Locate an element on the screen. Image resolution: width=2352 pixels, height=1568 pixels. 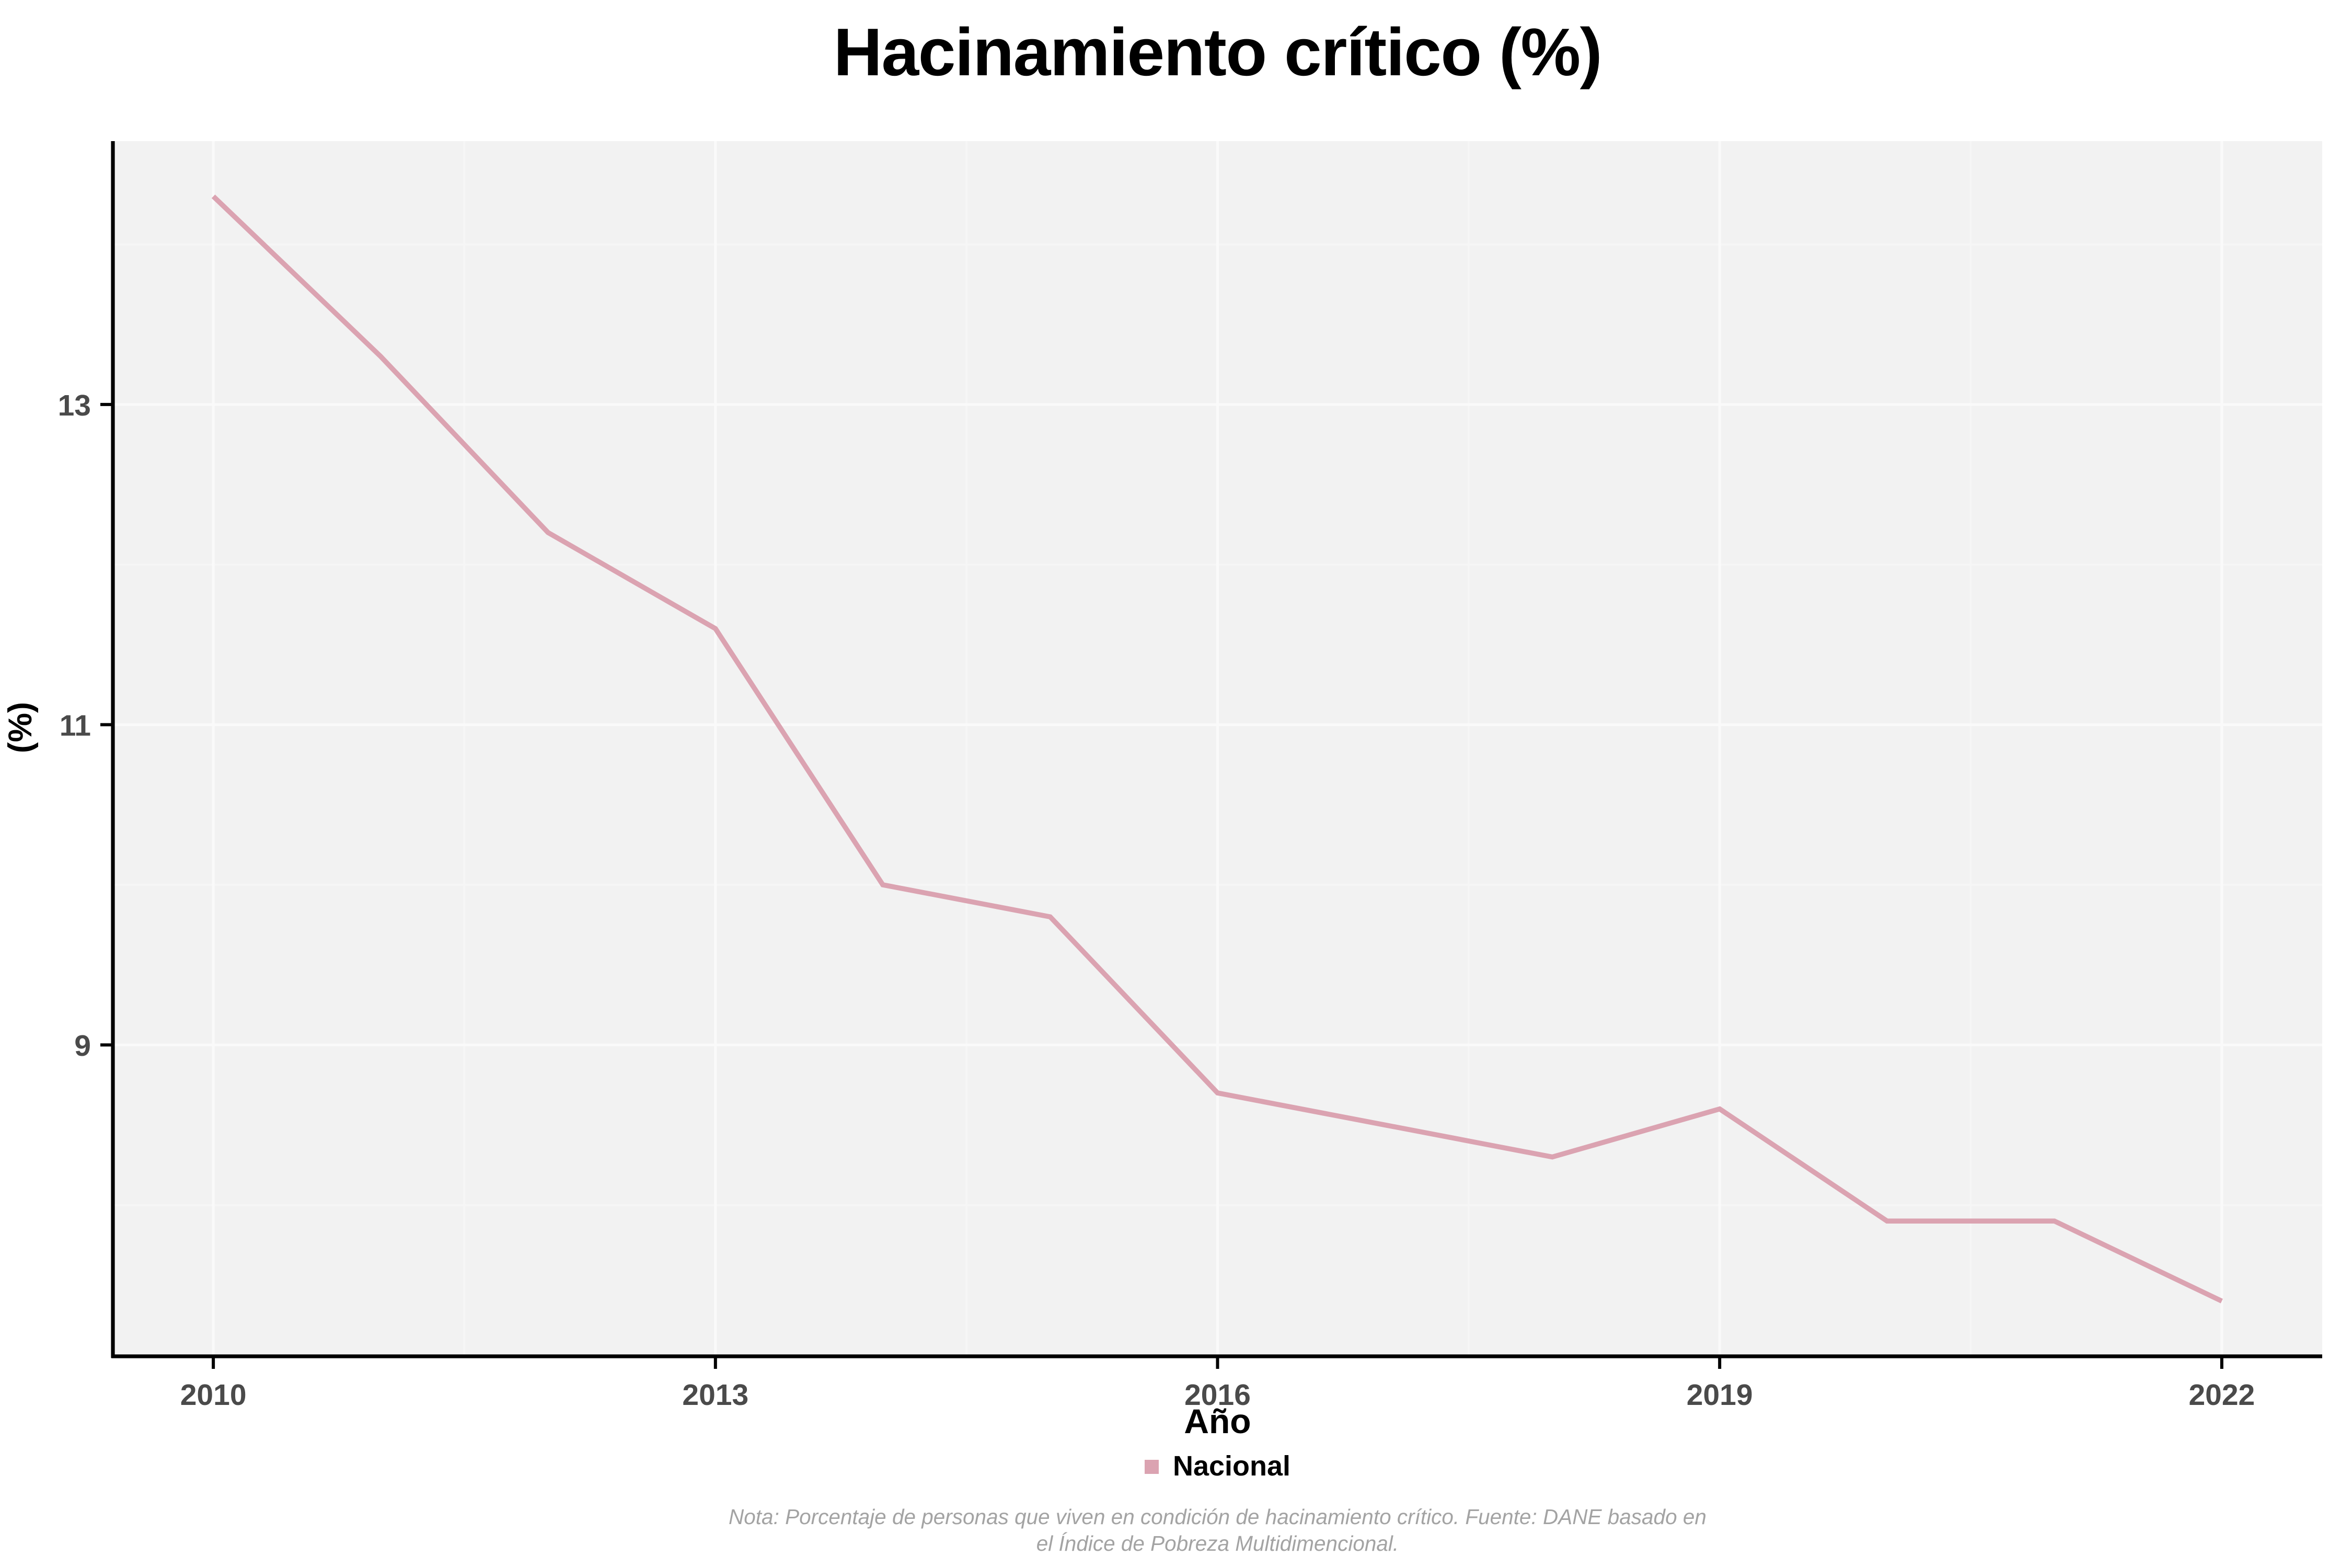
y-tick-label: 13 is located at coordinates (74, 405).